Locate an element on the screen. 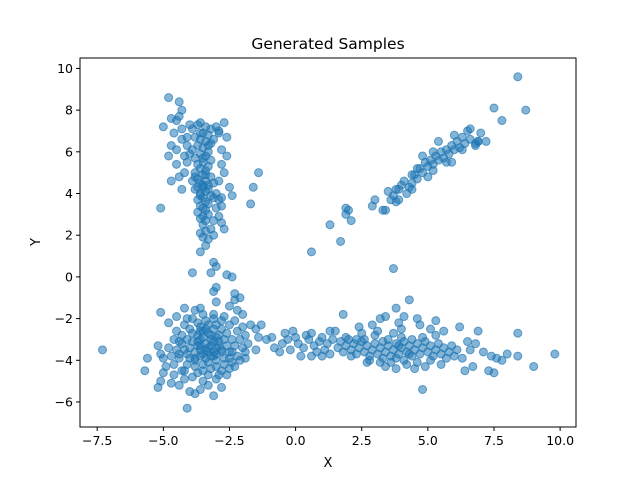 The height and width of the screenshot is (484, 640). y-tick-label: 6 is located at coordinates (69, 151).